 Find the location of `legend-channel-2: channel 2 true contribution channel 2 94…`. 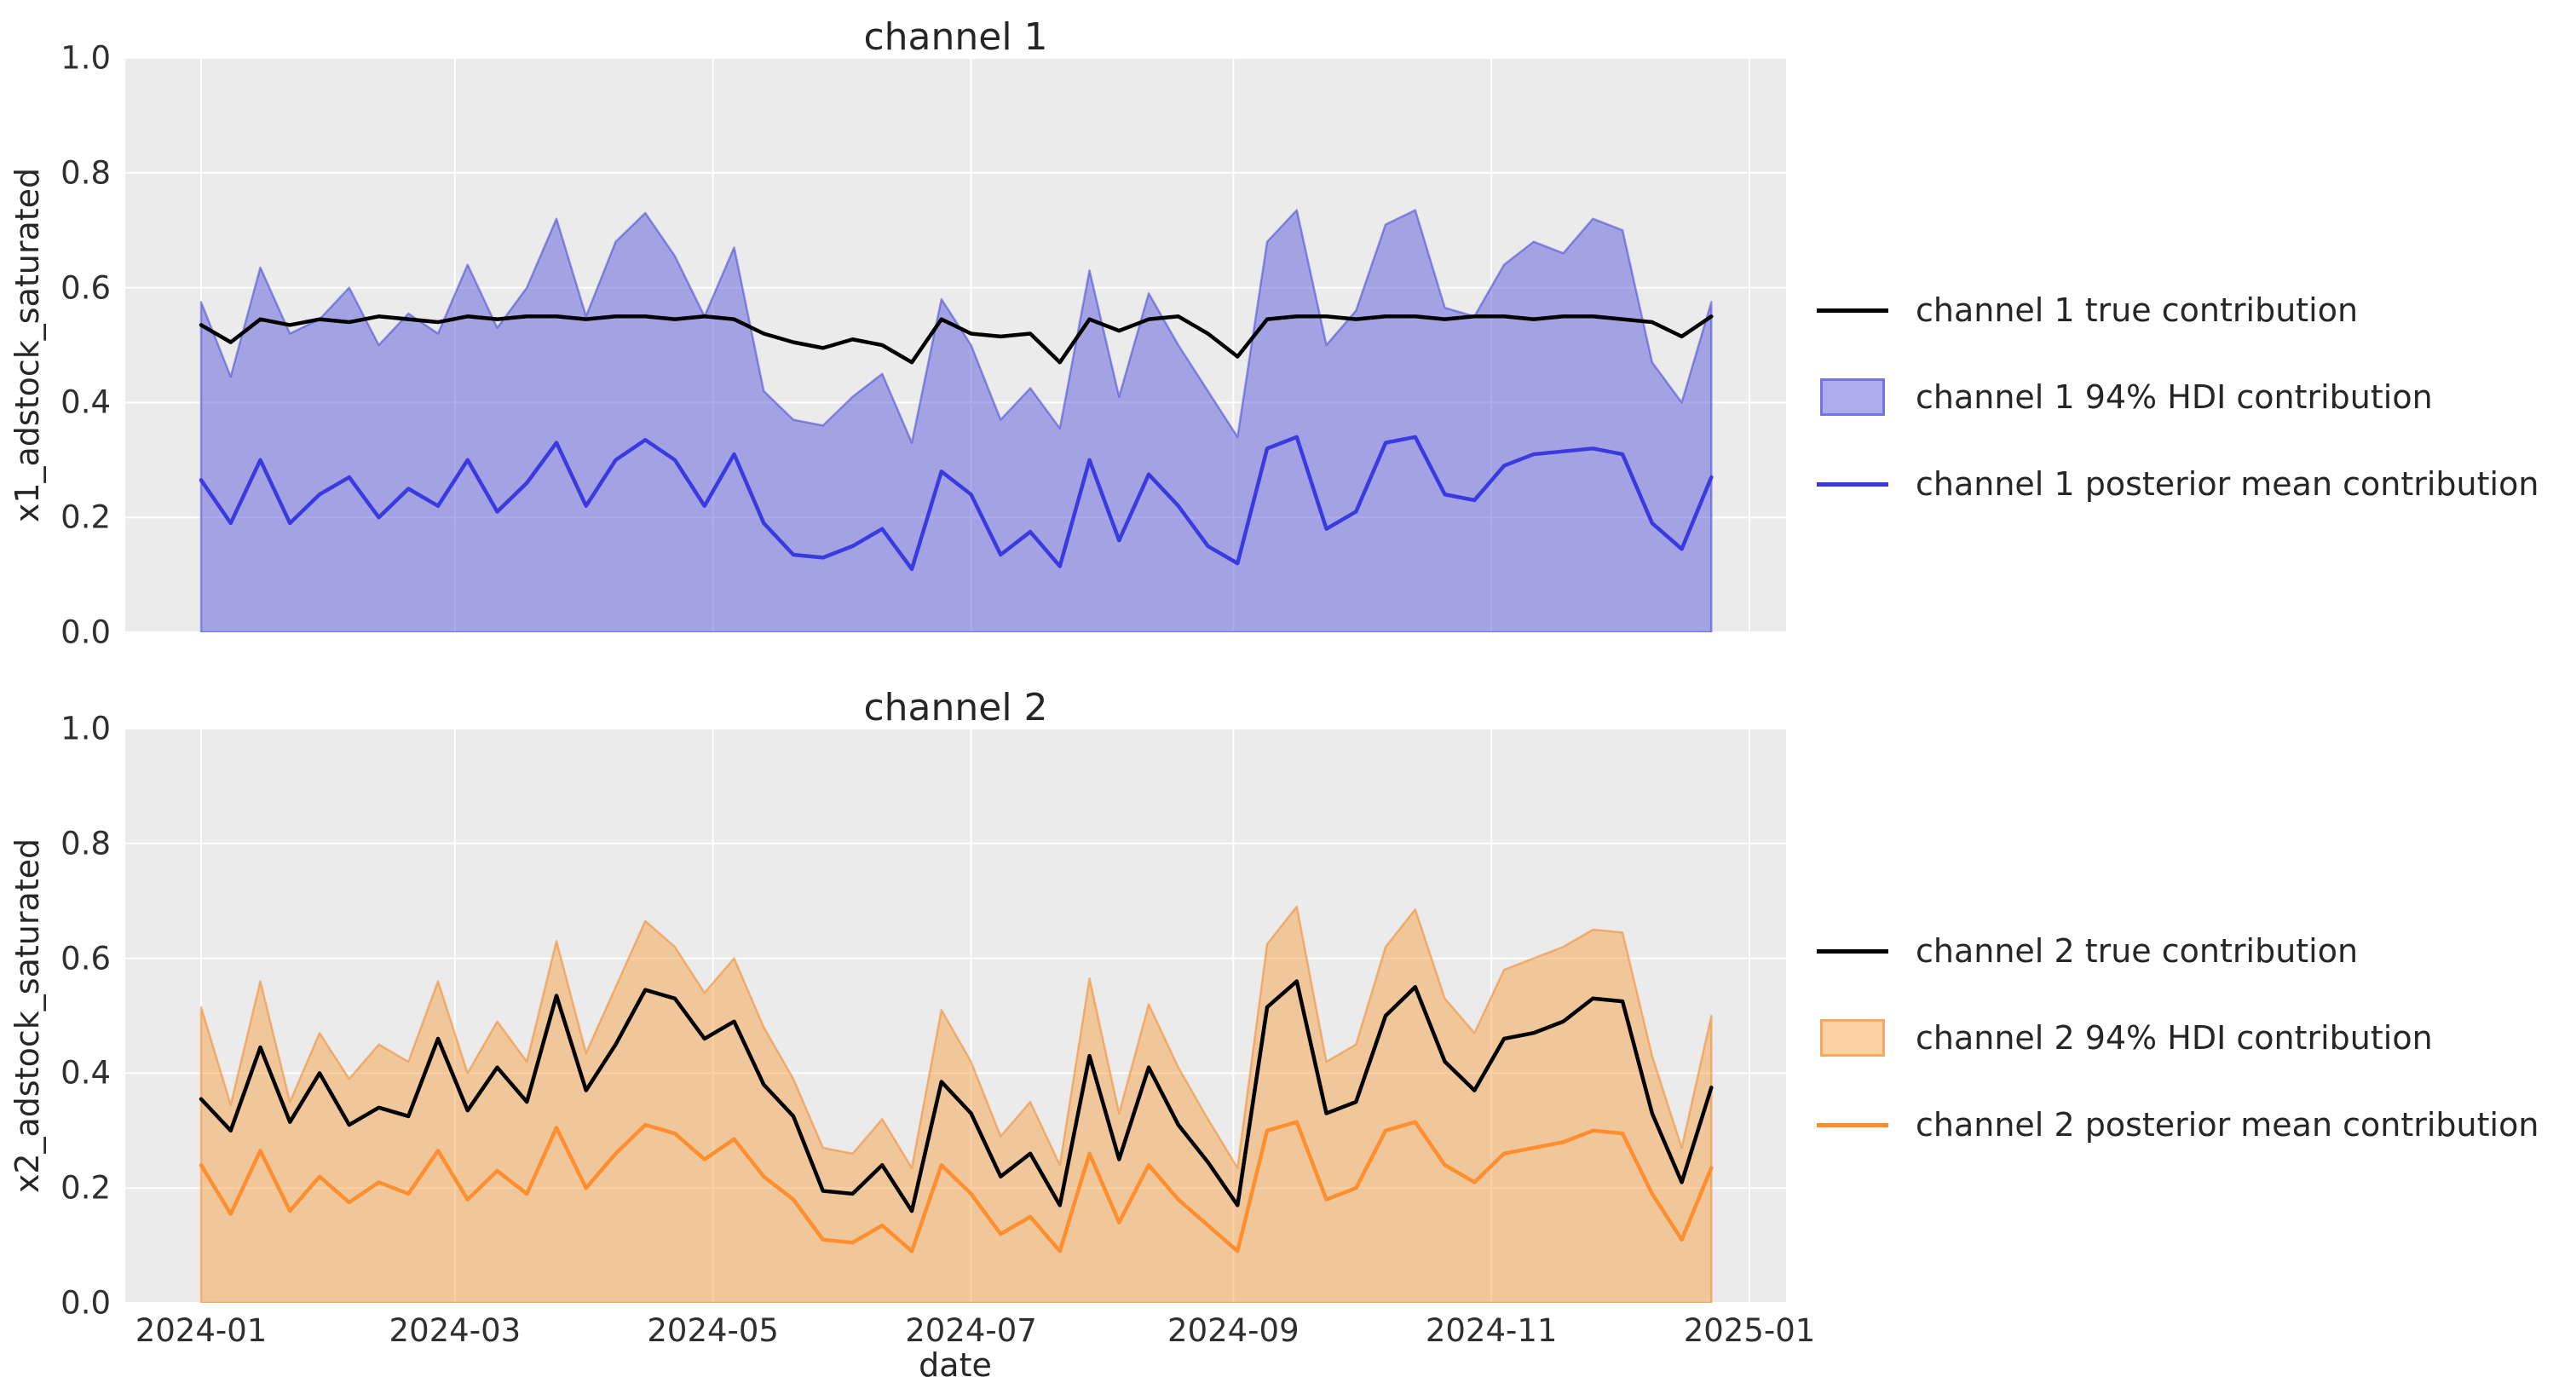

legend-channel-2: channel 2 true contribution channel 2 94… is located at coordinates (2178, 1038).